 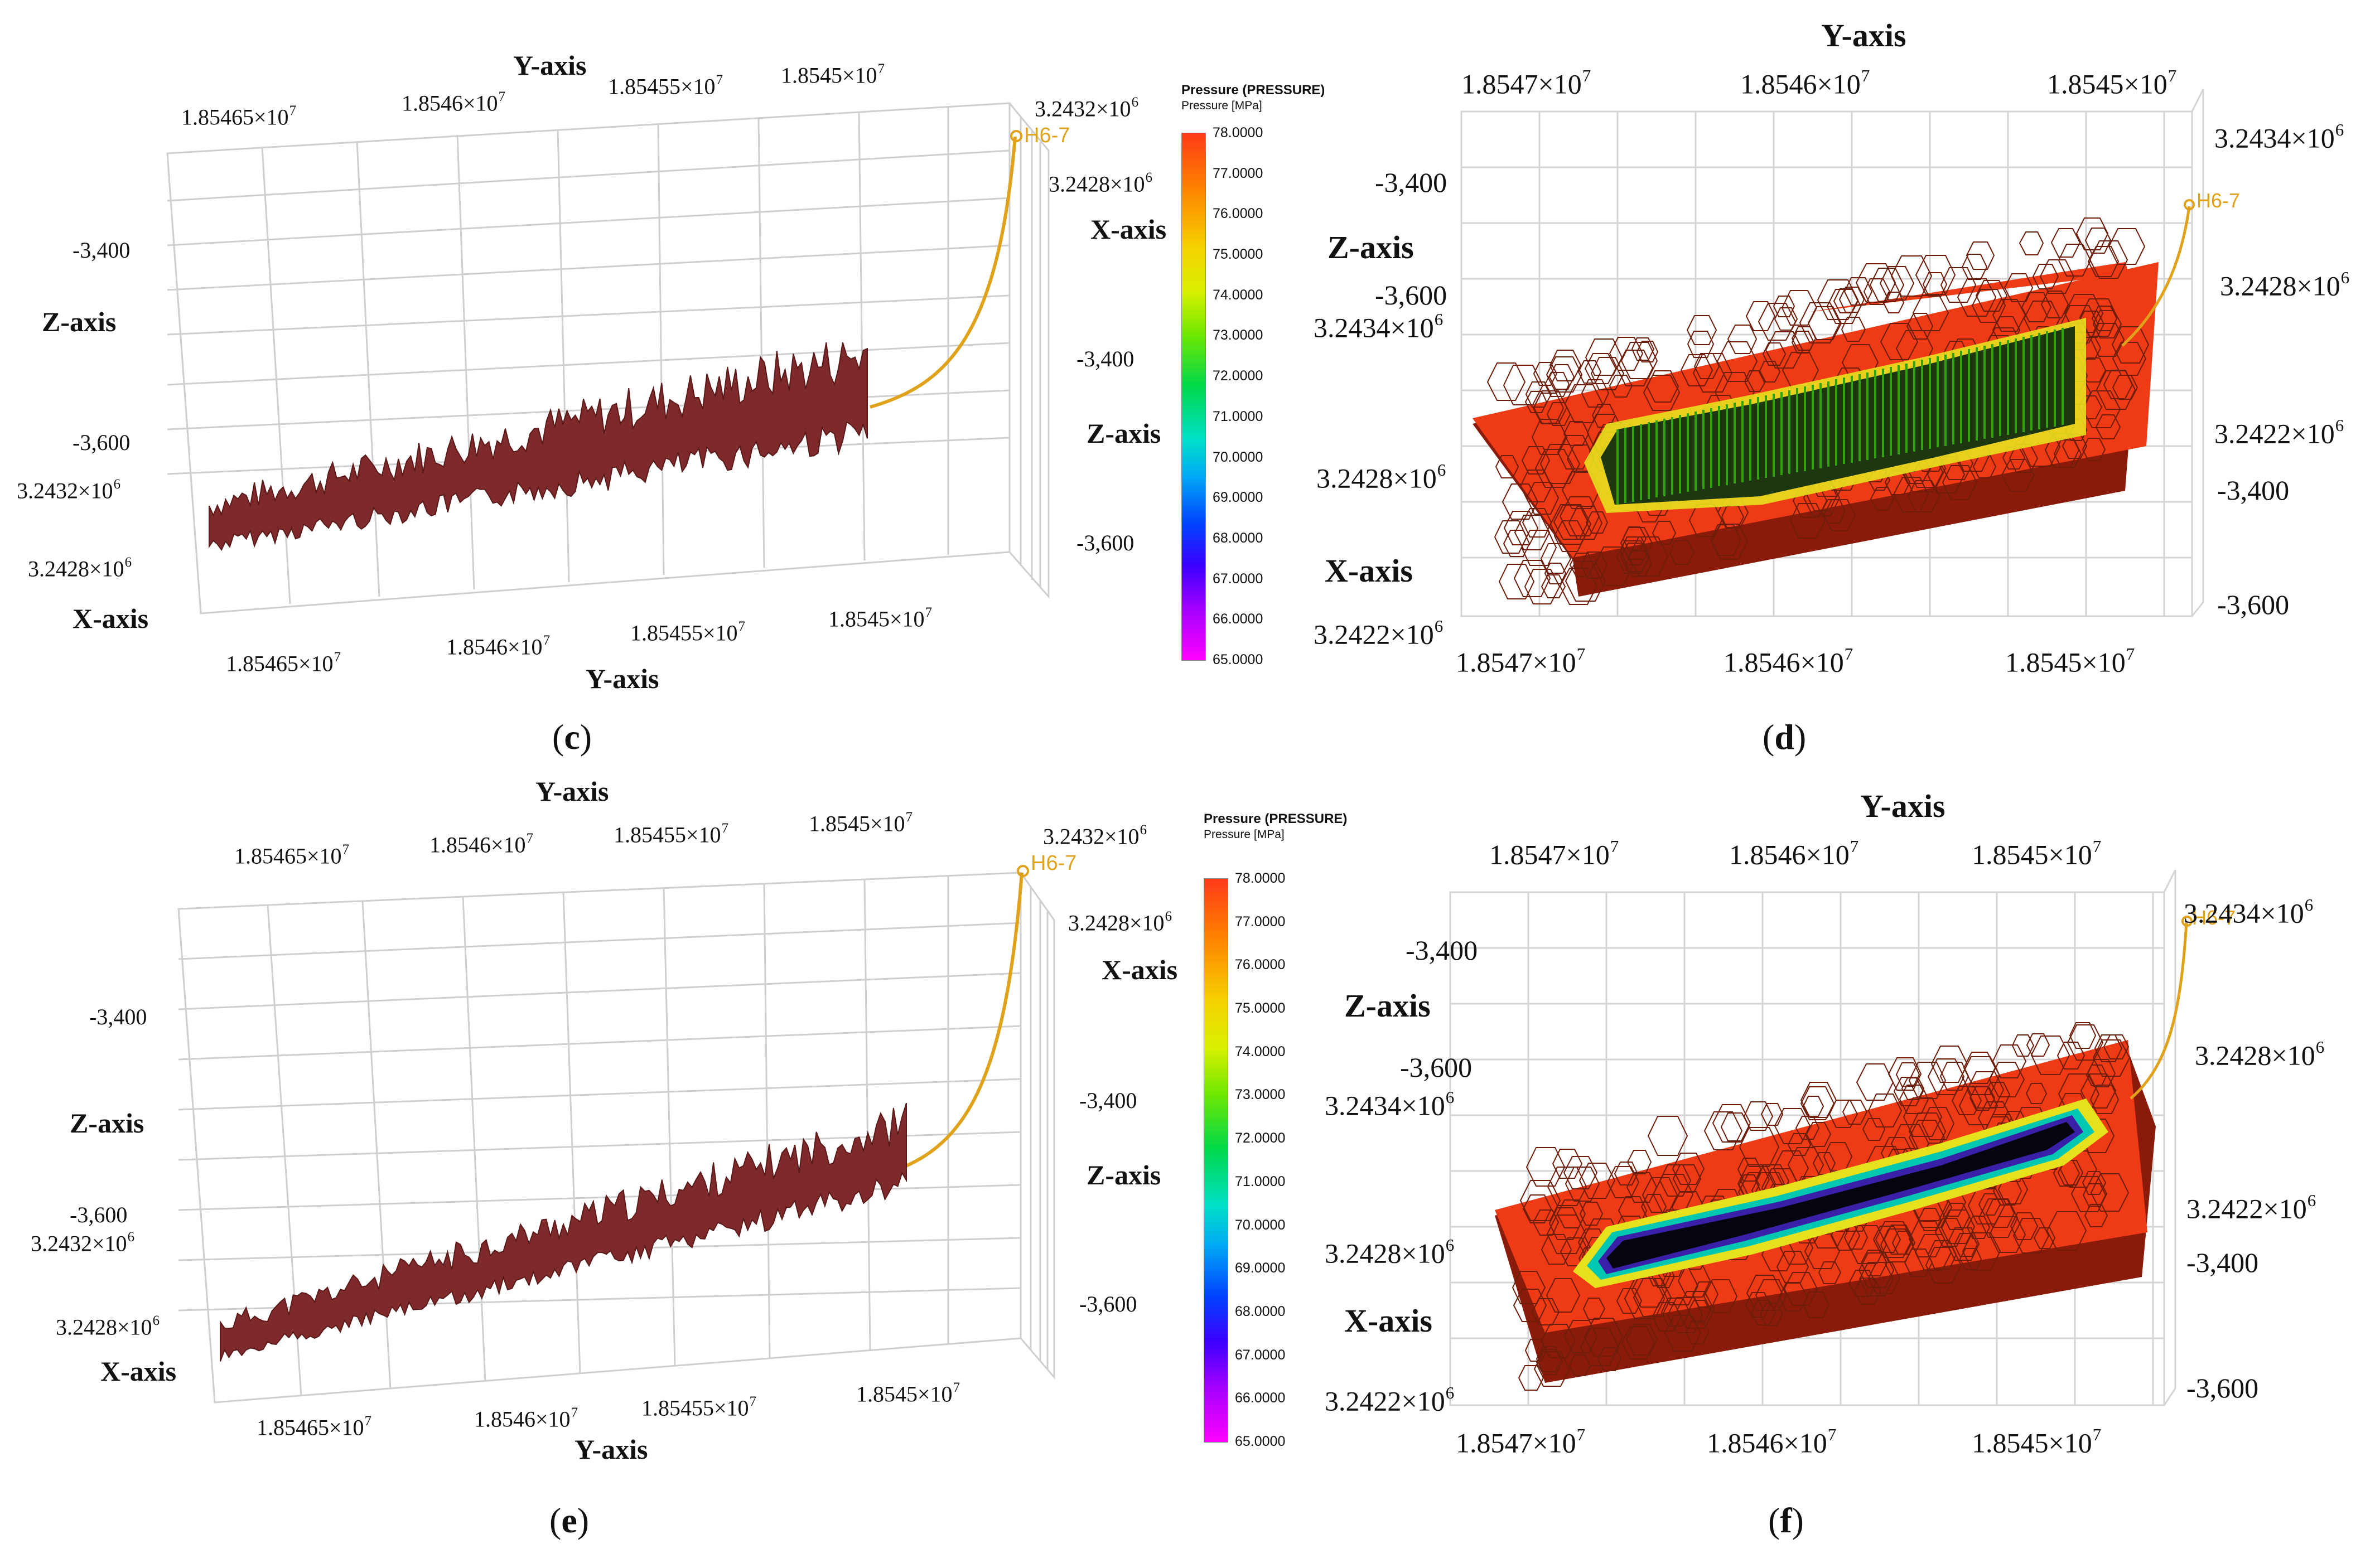 What do you see at coordinates (1381, 477) in the screenshot?
I see `panel-d-left-x-tick: 3.2428×10⁶` at bounding box center [1381, 477].